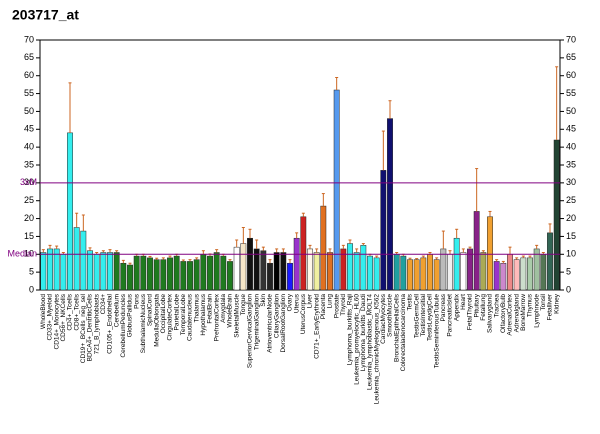  What do you see at coordinates (571, 57) in the screenshot?
I see `y2-tick-label: 65` at bounding box center [571, 57].